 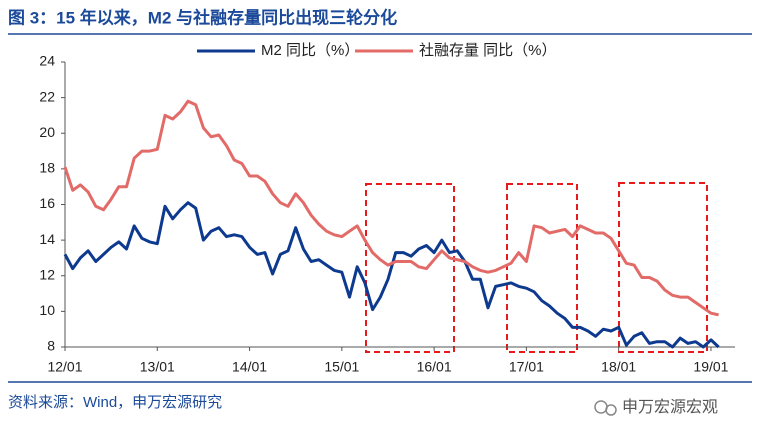 I want to click on y-tick-label: 10, so click(x=47, y=310).